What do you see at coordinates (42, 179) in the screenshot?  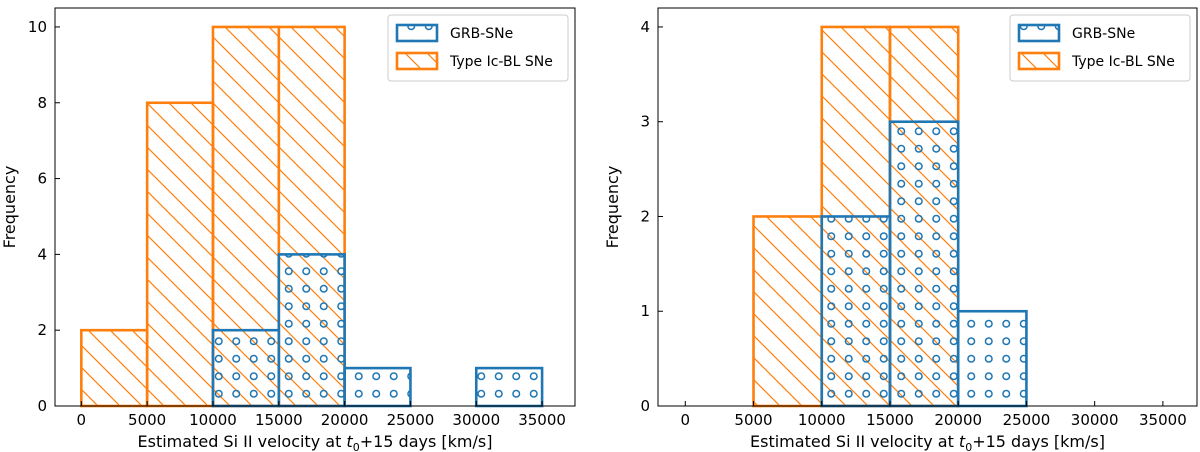 I see `y-tick-label: 6` at bounding box center [42, 179].